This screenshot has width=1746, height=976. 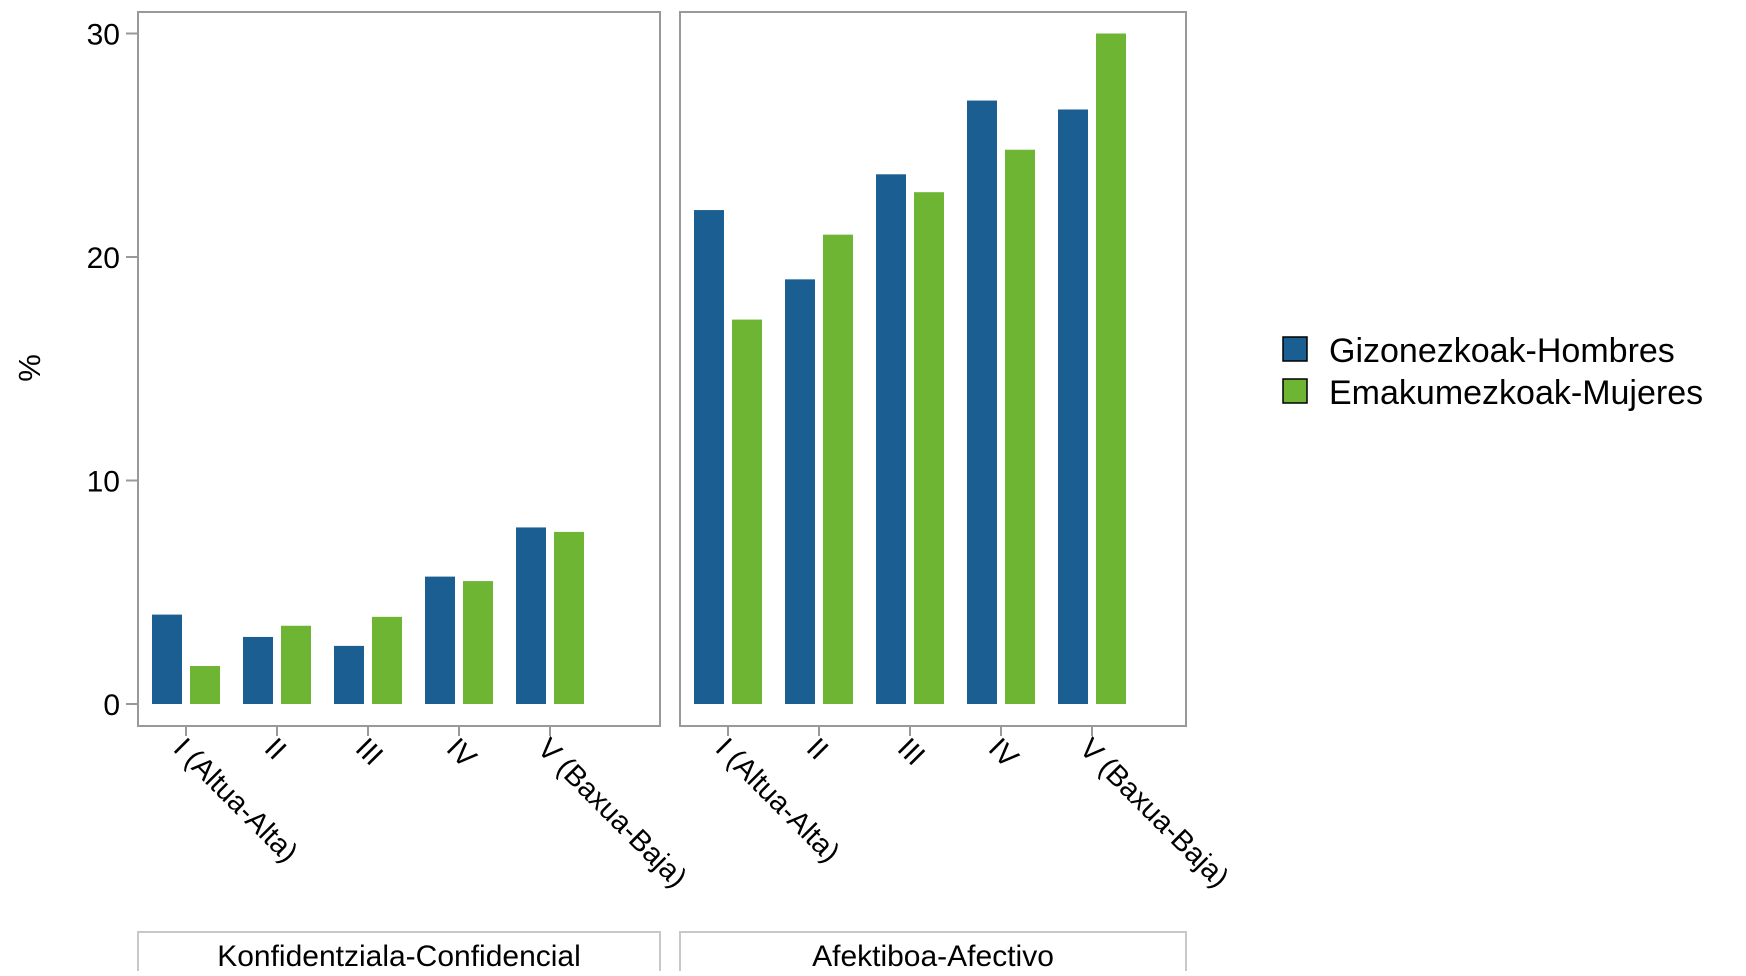 What do you see at coordinates (75, 369) in the screenshot?
I see `y-axis: 0 10 20 30 %` at bounding box center [75, 369].